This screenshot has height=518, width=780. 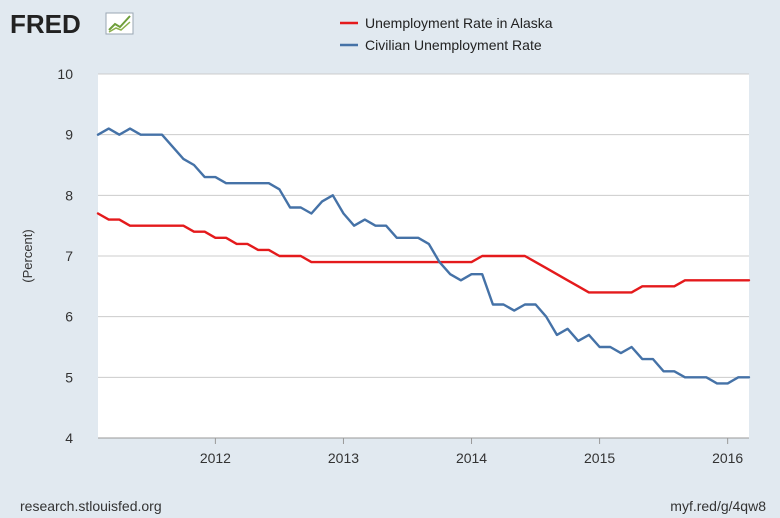 I want to click on fred-logo: FRED, so click(x=72, y=24).